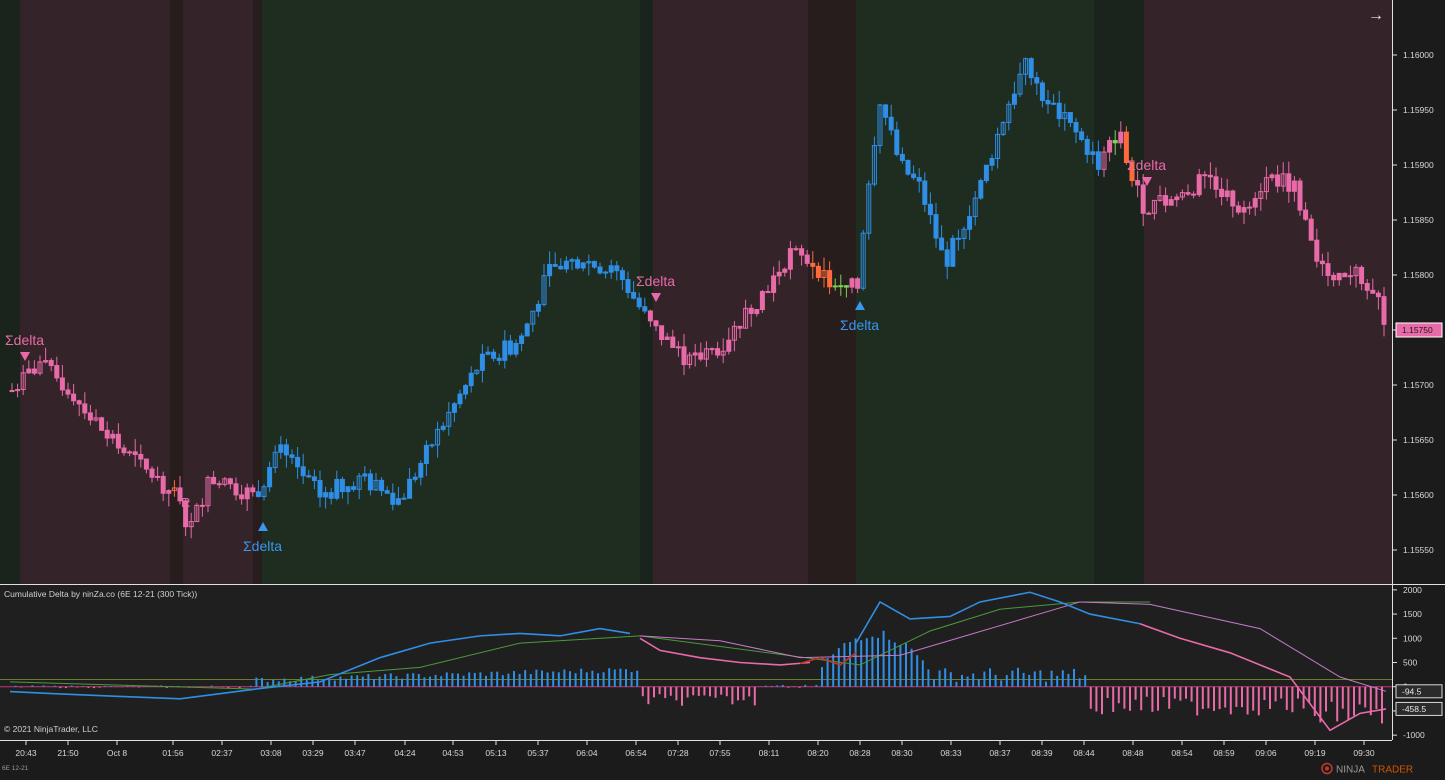 The width and height of the screenshot is (1445, 780). Describe the element at coordinates (860, 305) in the screenshot. I see `triangle-up-icon` at that location.